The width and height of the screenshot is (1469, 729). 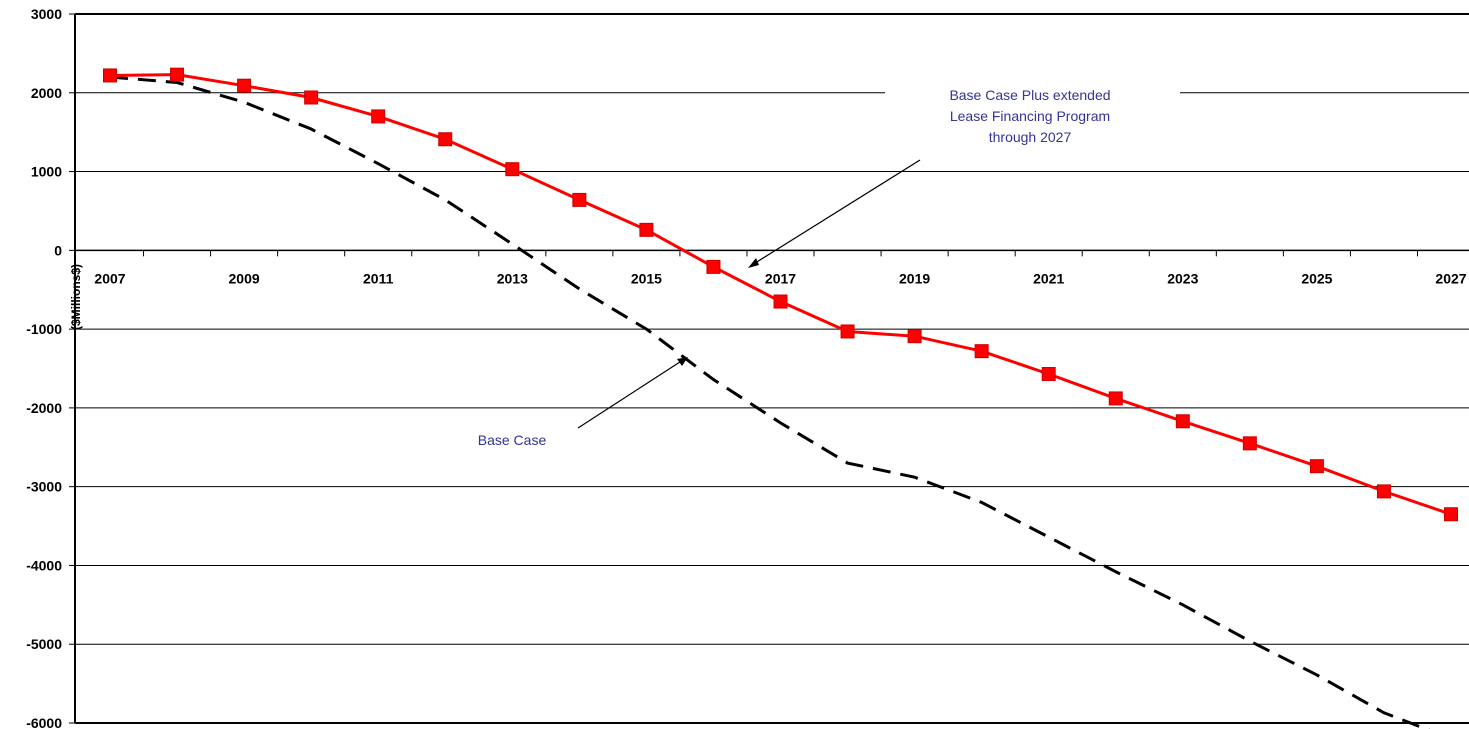 I want to click on y-tick-label: -5000, so click(x=44, y=644).